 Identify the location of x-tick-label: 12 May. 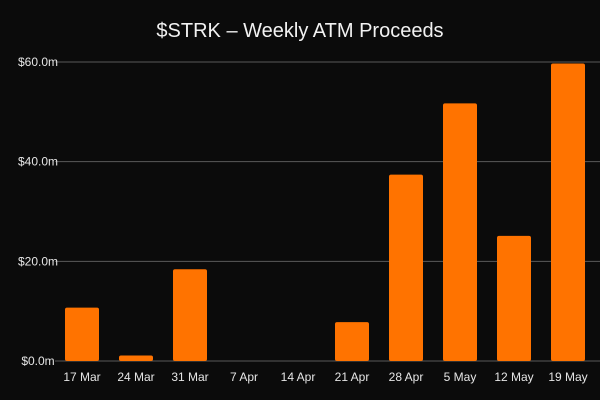
(513, 377).